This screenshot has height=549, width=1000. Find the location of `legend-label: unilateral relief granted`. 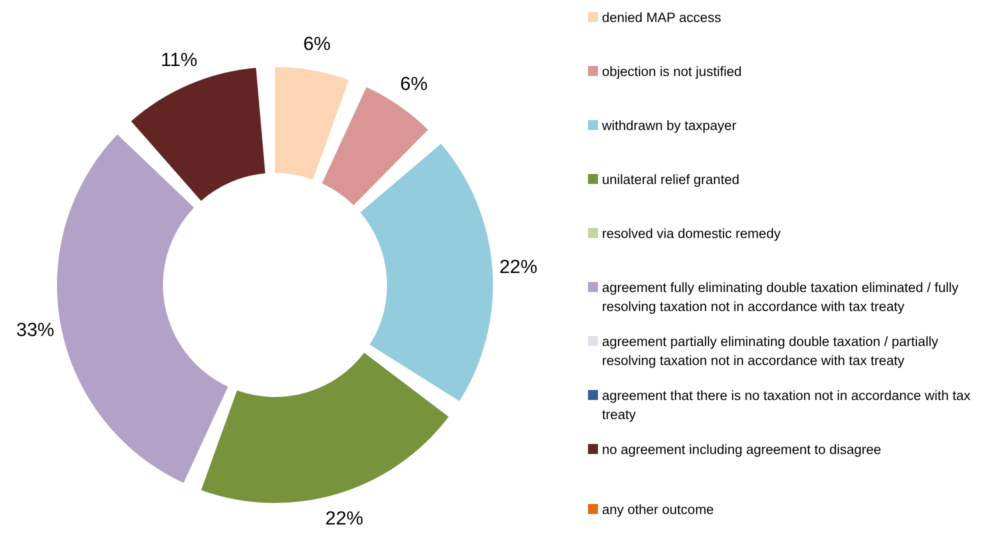

legend-label: unilateral relief granted is located at coordinates (671, 180).